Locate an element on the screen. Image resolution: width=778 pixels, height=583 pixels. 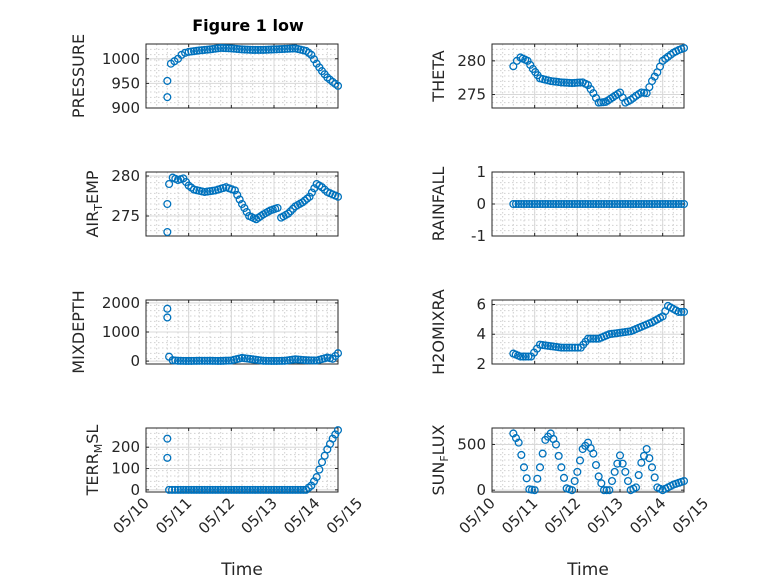
x-tick-label: 05/10 is located at coordinates (477, 515).